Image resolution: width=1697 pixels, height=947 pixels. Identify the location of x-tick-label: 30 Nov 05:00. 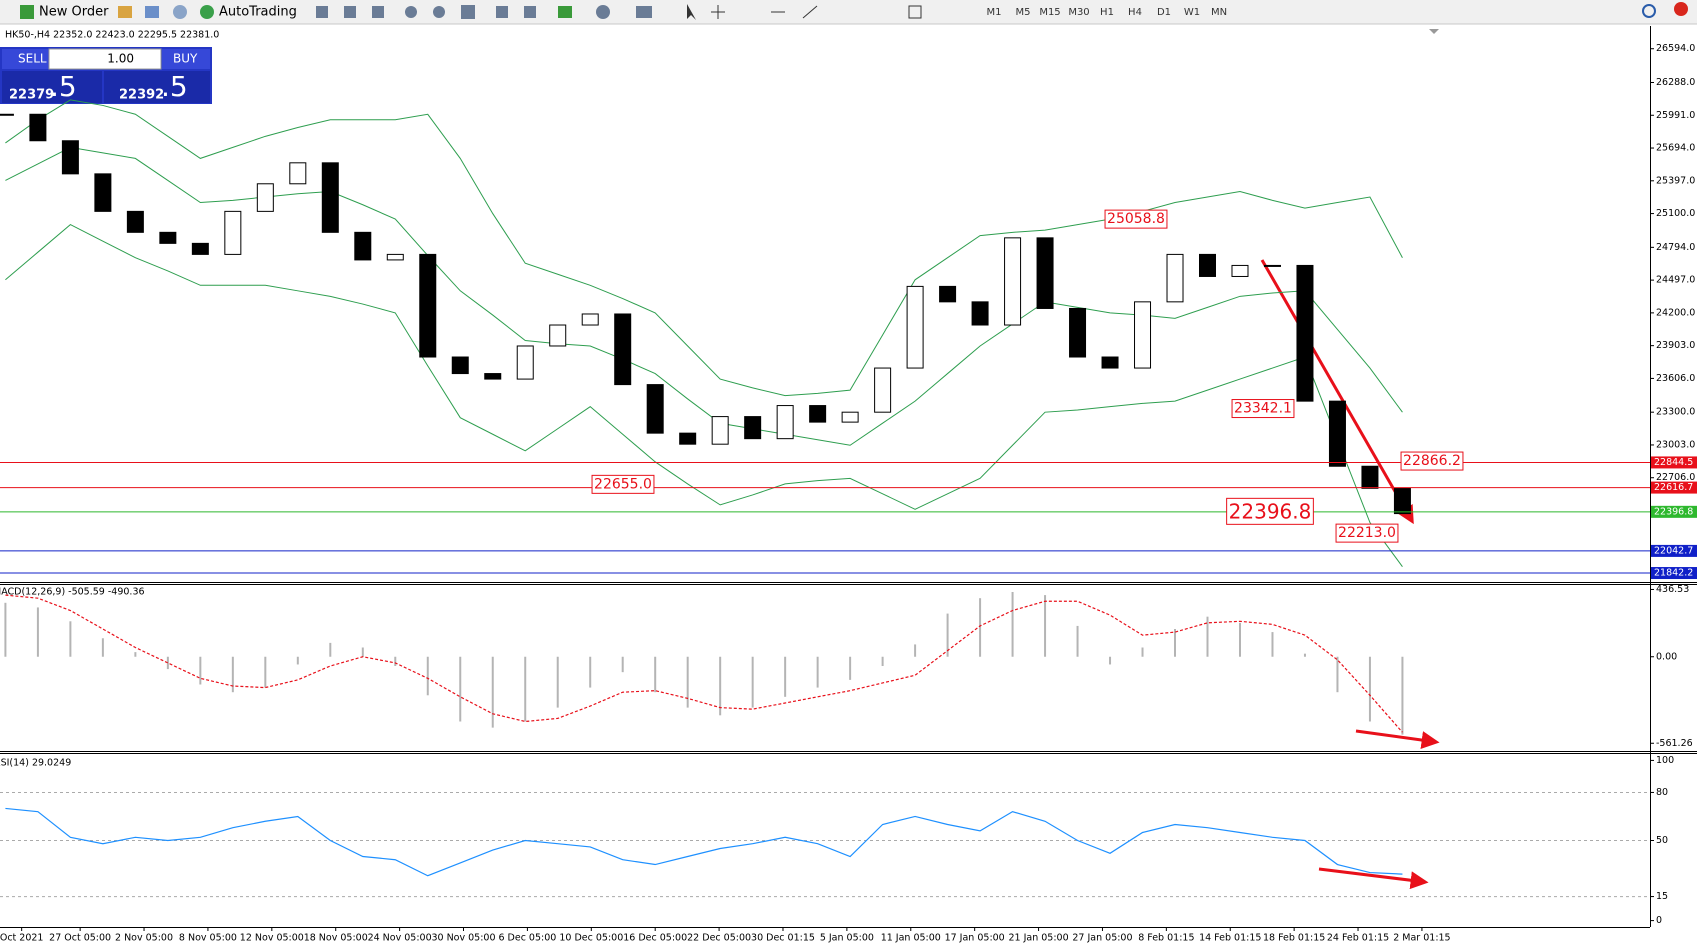
(463, 938).